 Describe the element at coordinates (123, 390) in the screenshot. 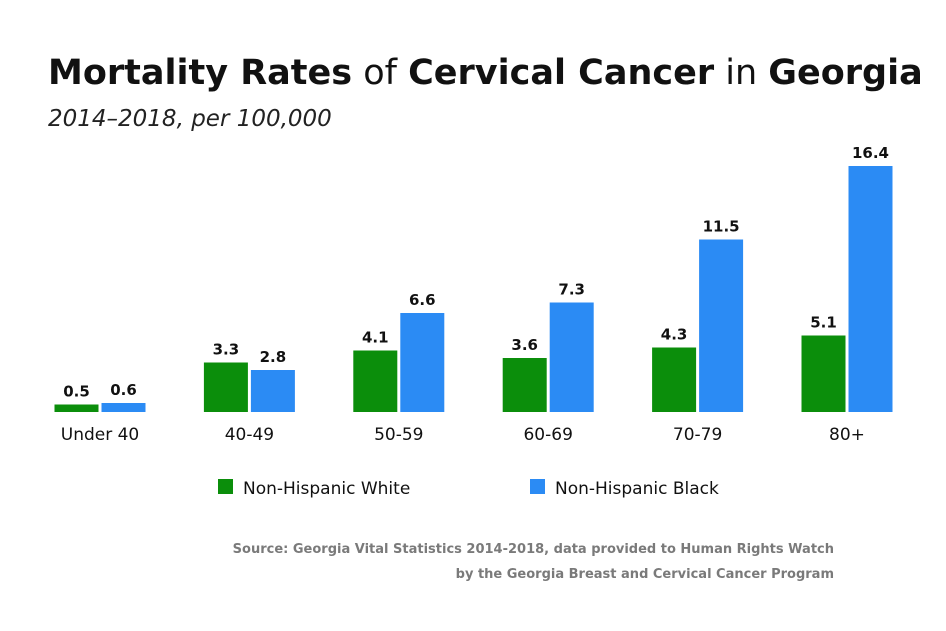

I see `data-label: 0.6` at that location.